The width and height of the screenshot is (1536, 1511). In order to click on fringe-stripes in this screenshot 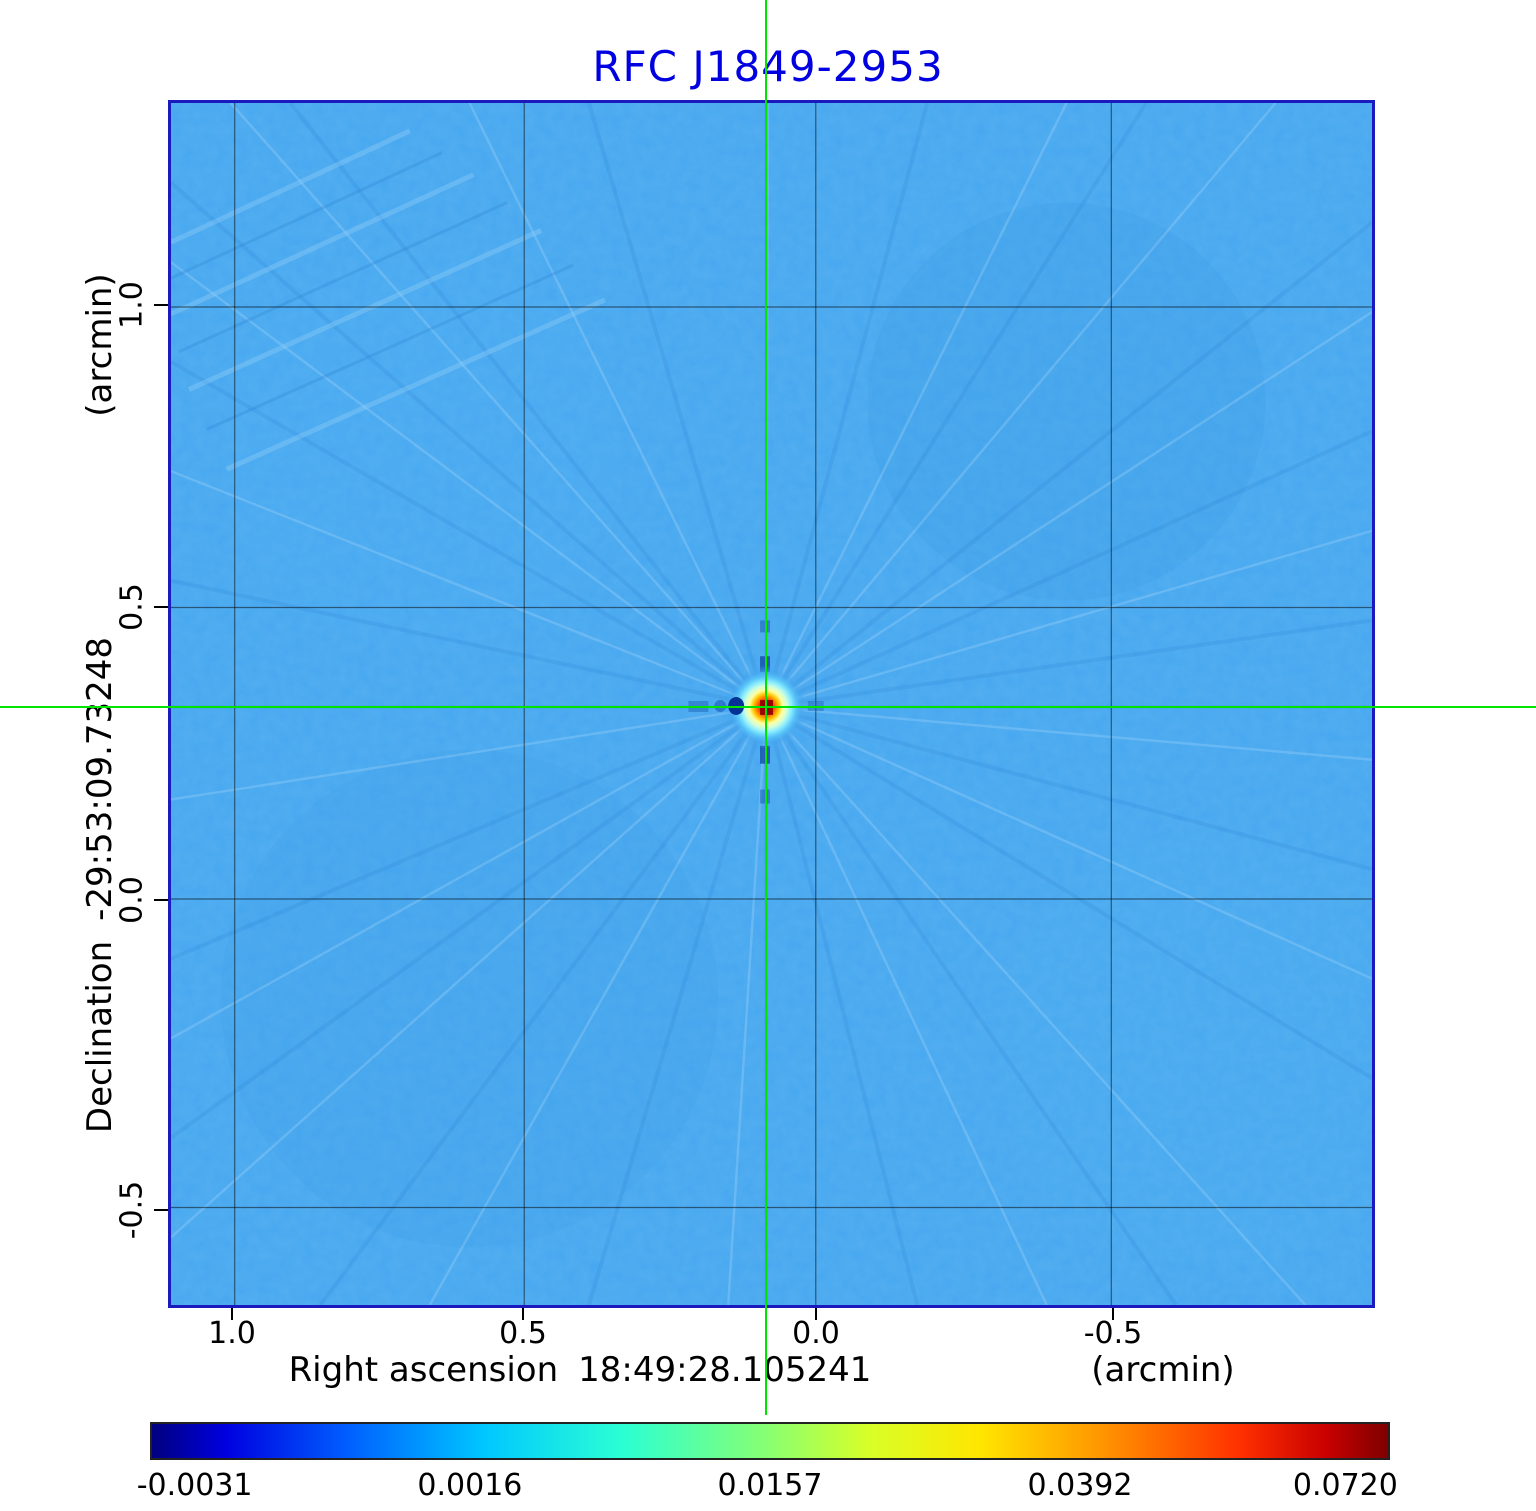, I will do `click(388, 300)`.